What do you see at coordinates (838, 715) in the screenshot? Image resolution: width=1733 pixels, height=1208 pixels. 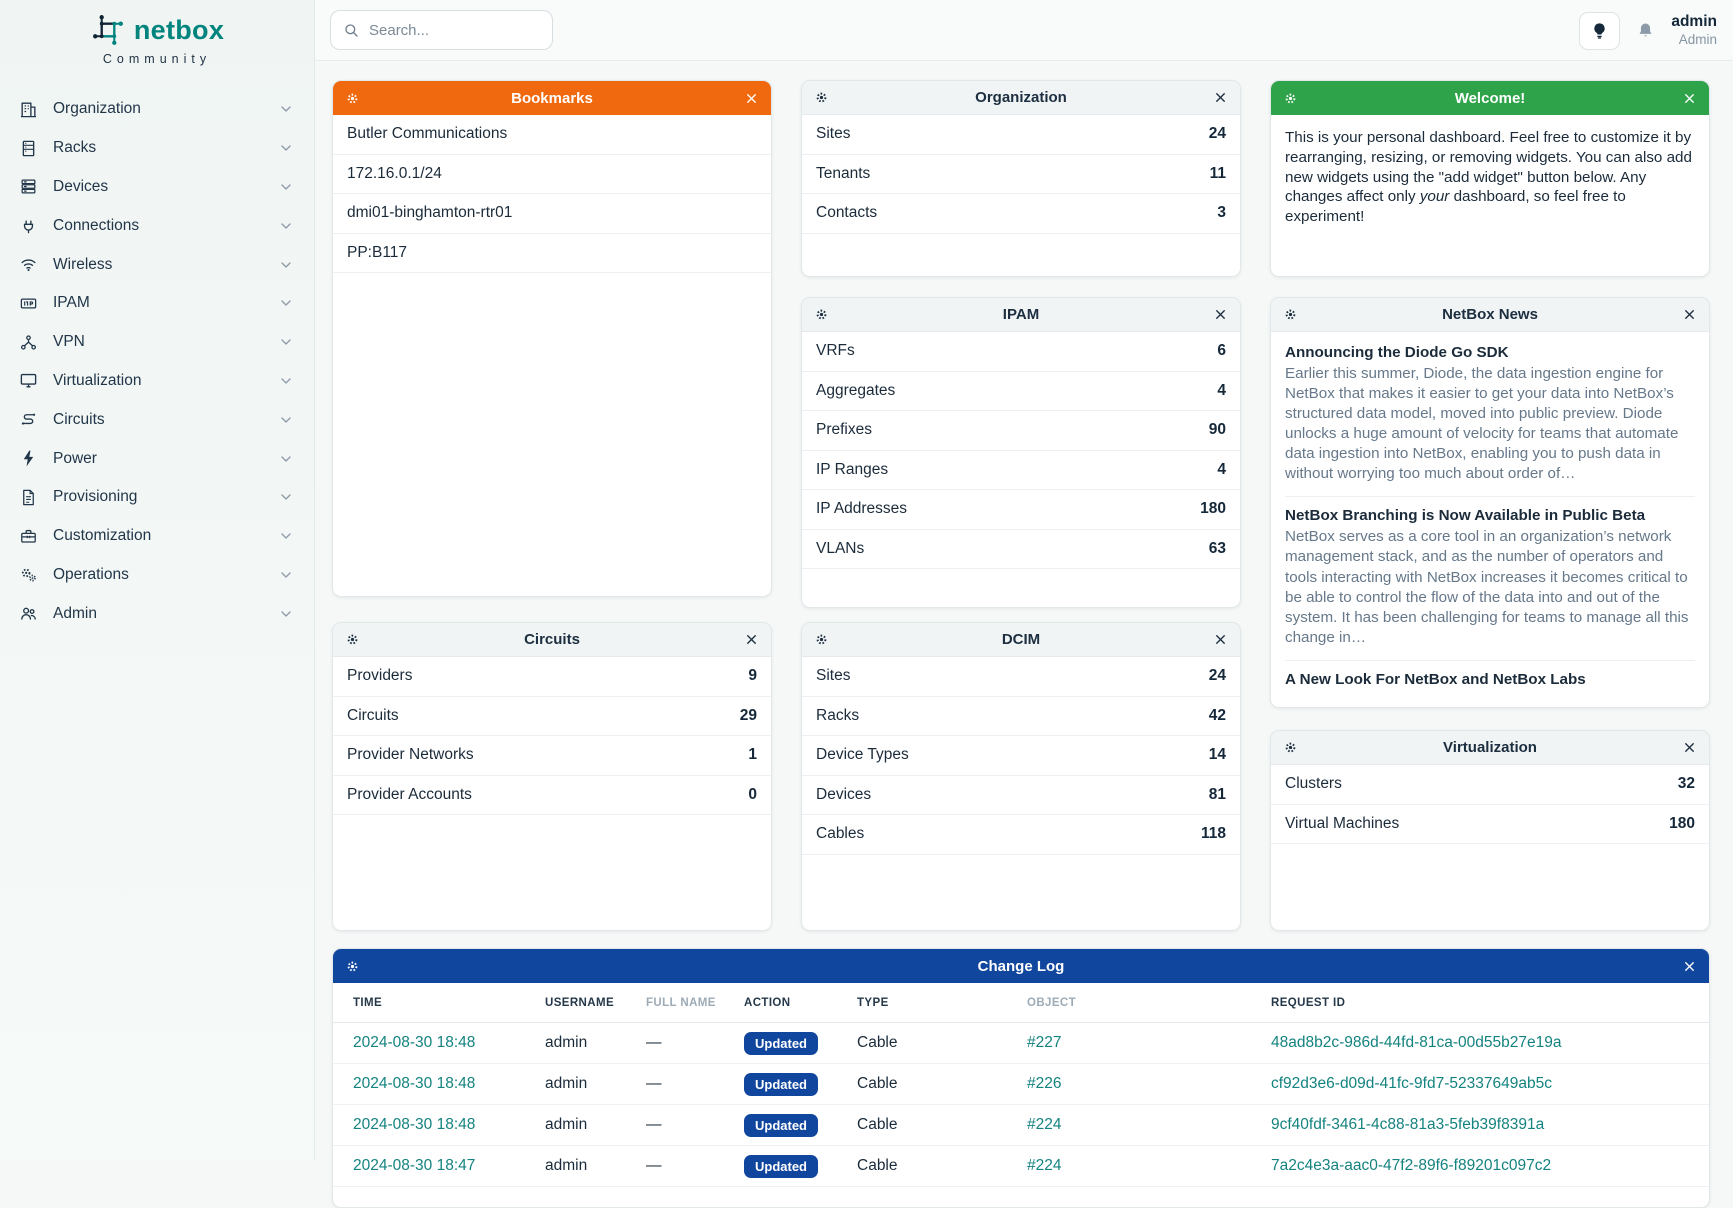 I see `stat-label: Racks` at bounding box center [838, 715].